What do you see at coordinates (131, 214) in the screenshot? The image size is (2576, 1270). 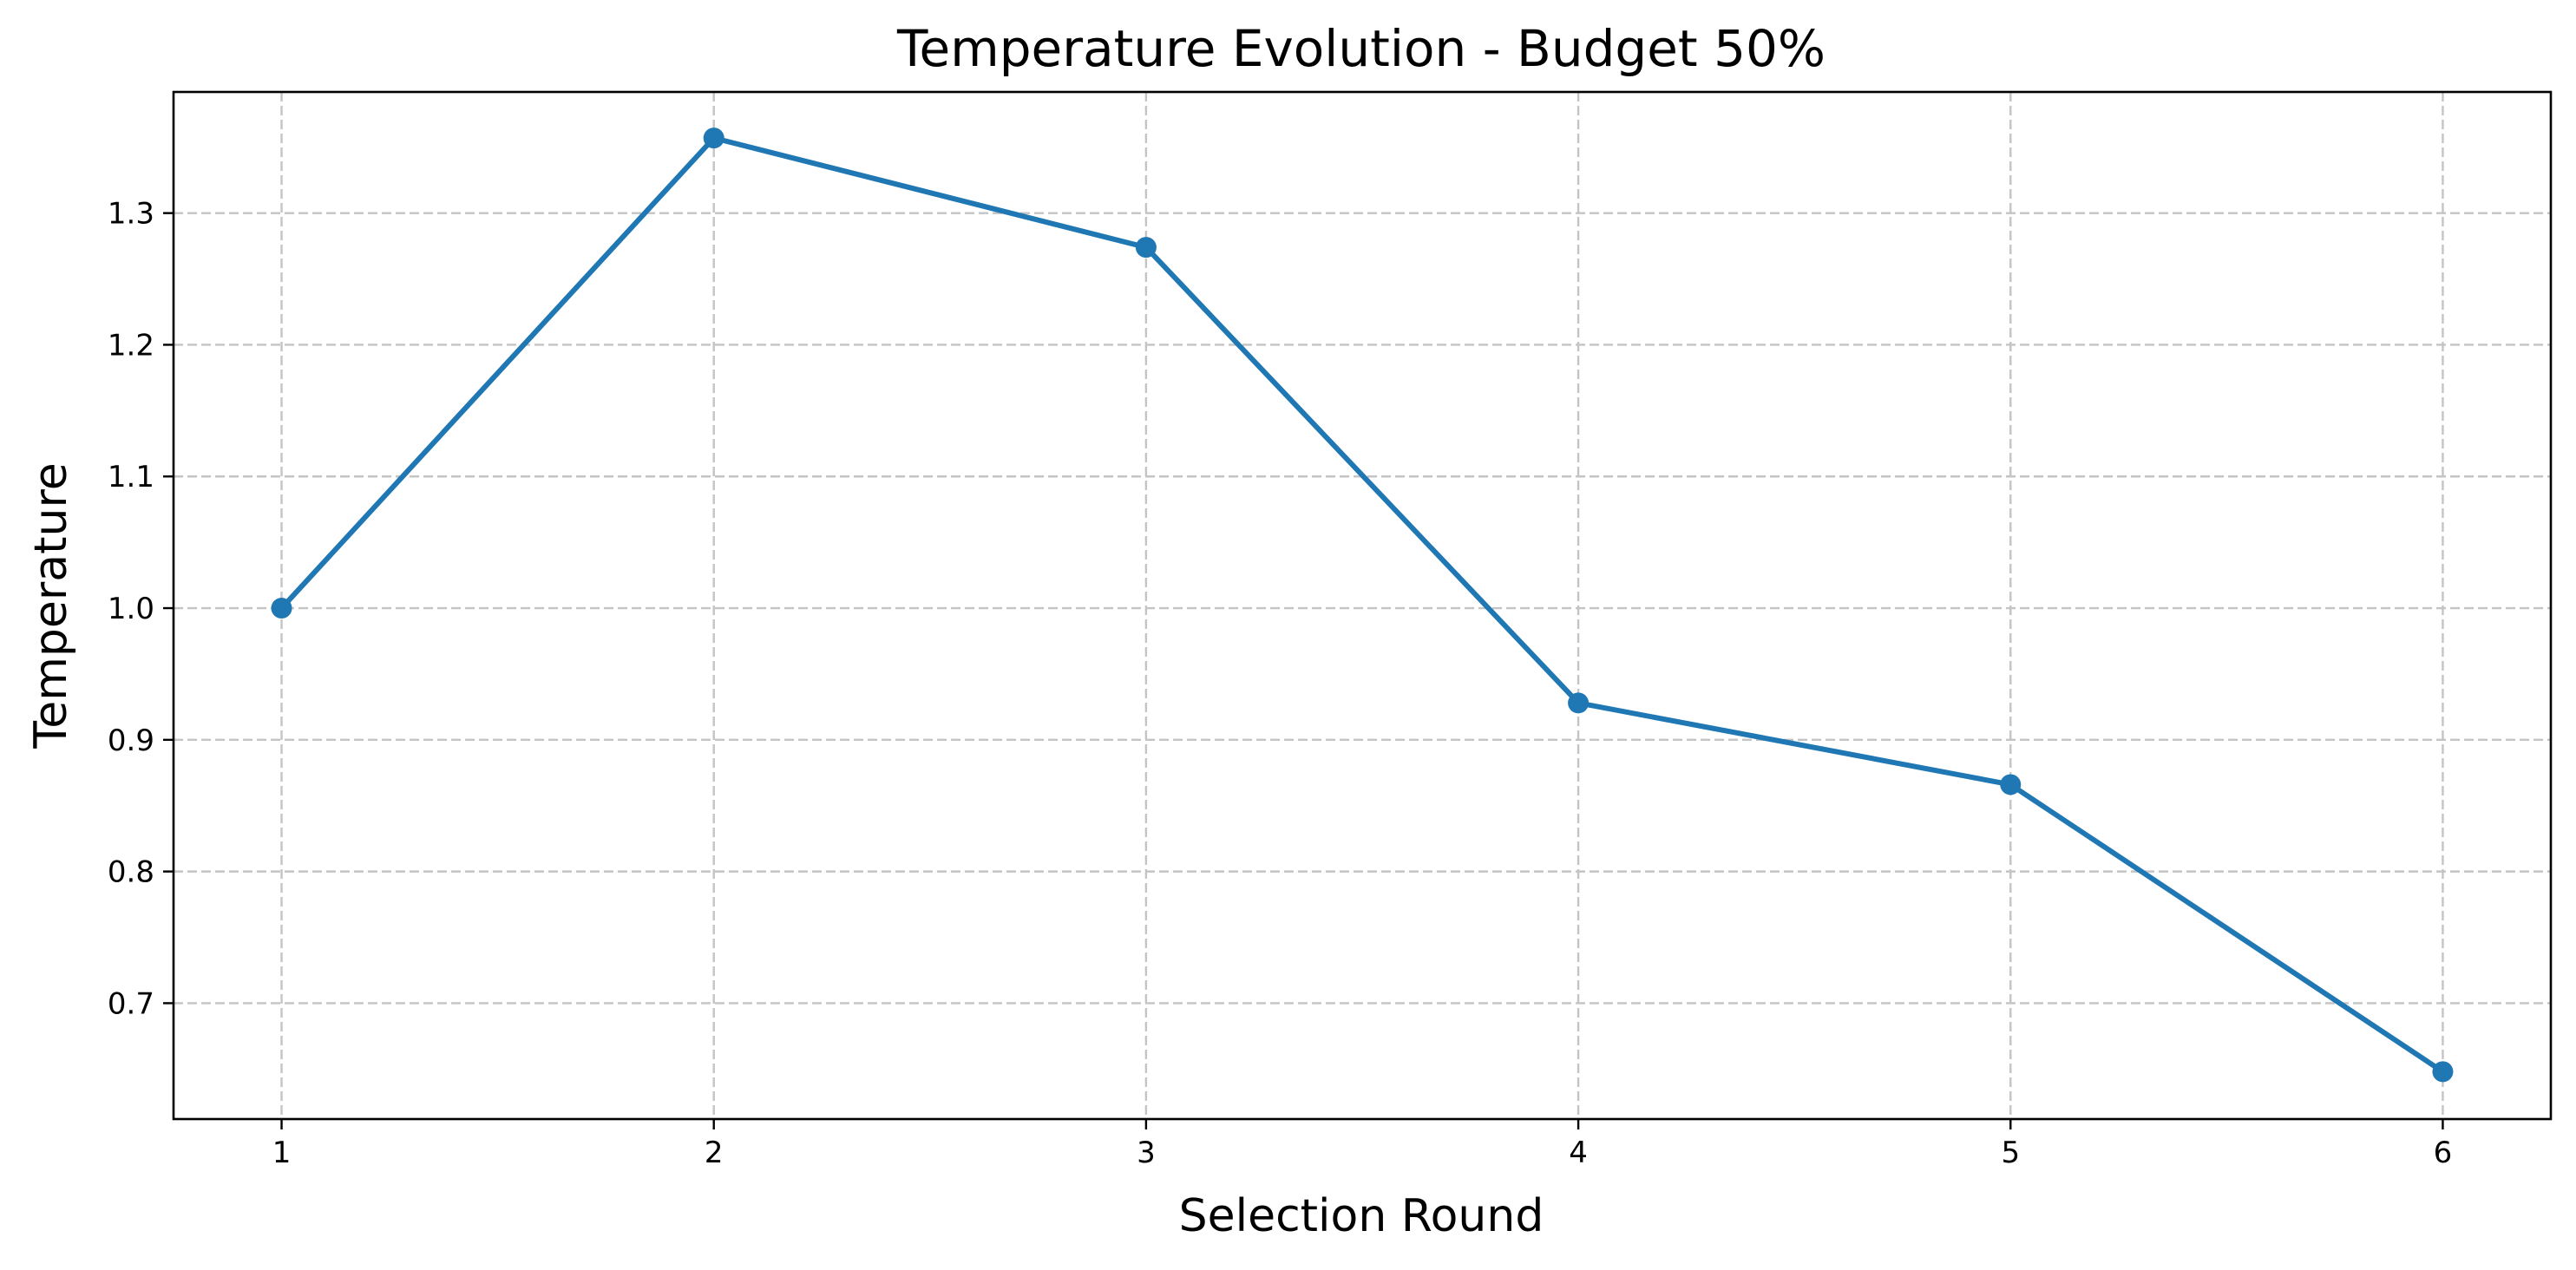 I see `y-tick-label: 1.3` at bounding box center [131, 214].